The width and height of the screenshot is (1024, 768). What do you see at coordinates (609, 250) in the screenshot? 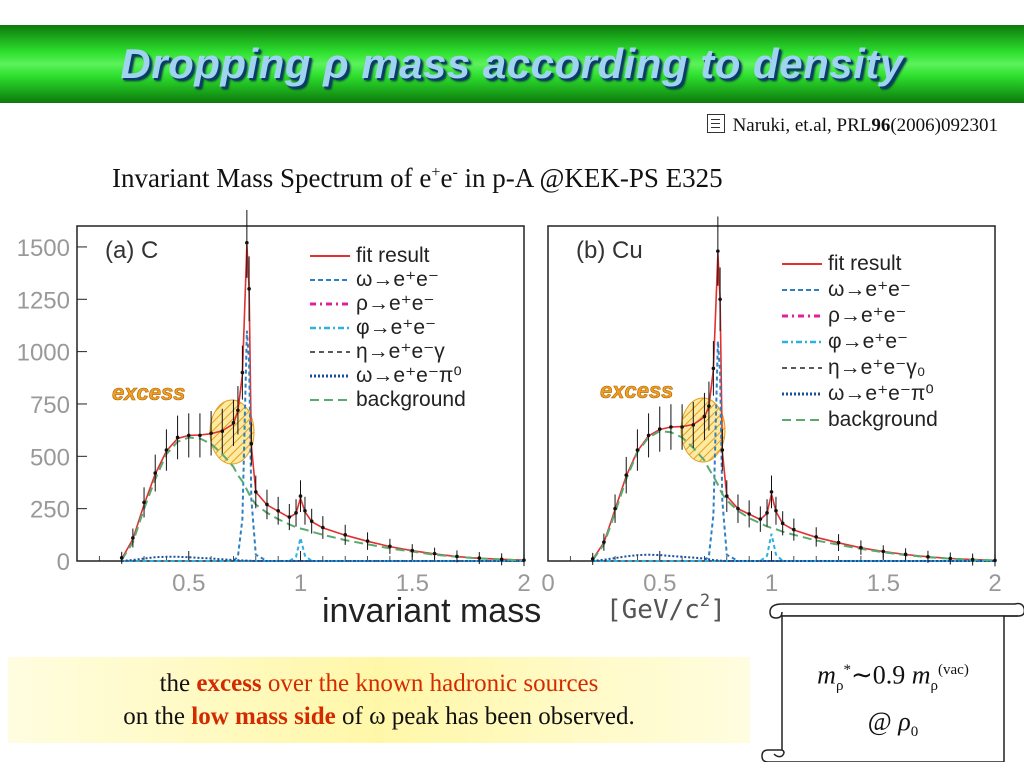
I see `panel-label: (b) Cu` at bounding box center [609, 250].